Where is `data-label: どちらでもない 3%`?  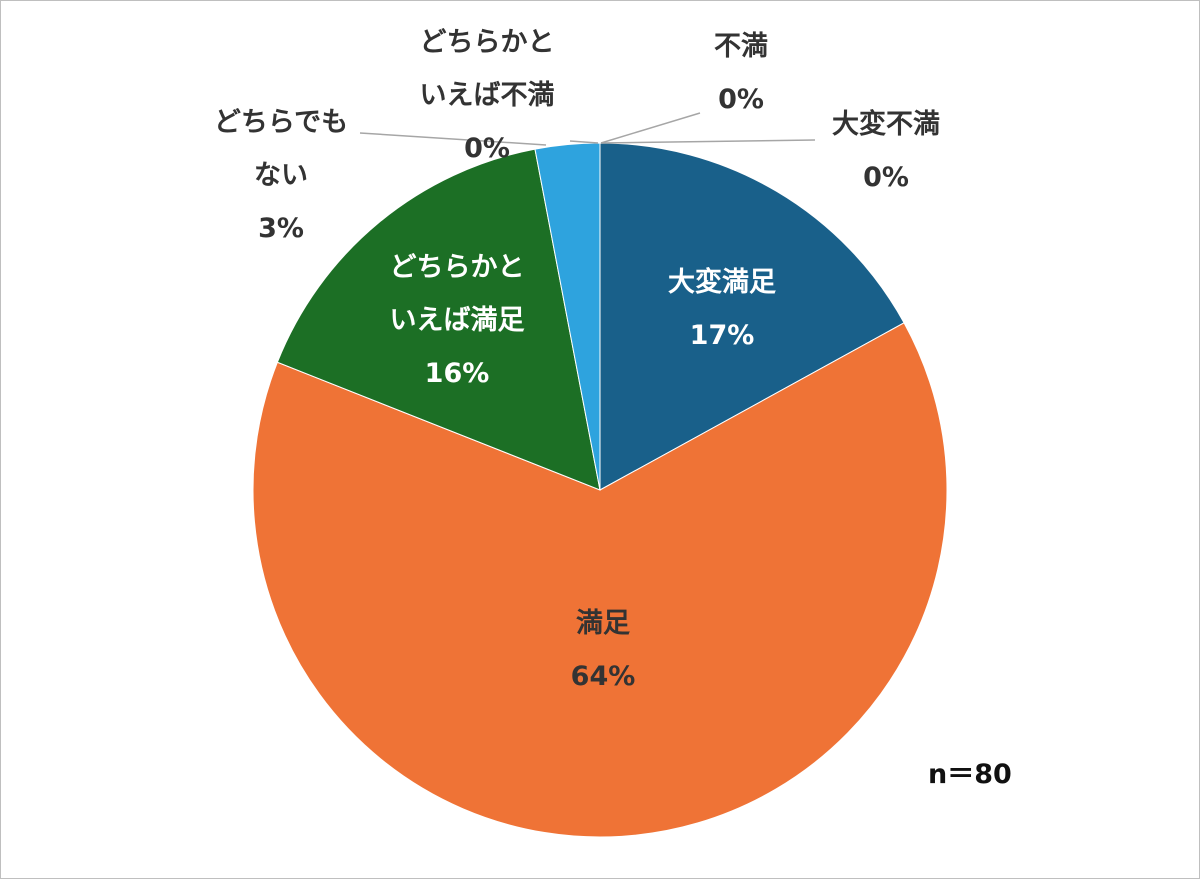 data-label: どちらでもない 3% is located at coordinates (281, 175).